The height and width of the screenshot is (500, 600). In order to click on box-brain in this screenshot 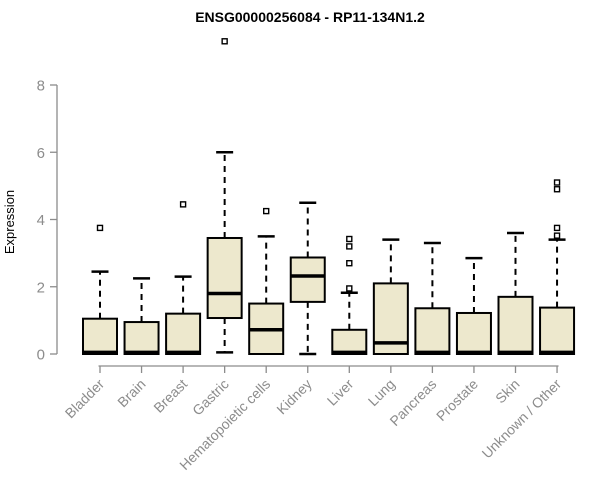, I will do `click(141, 316)`.